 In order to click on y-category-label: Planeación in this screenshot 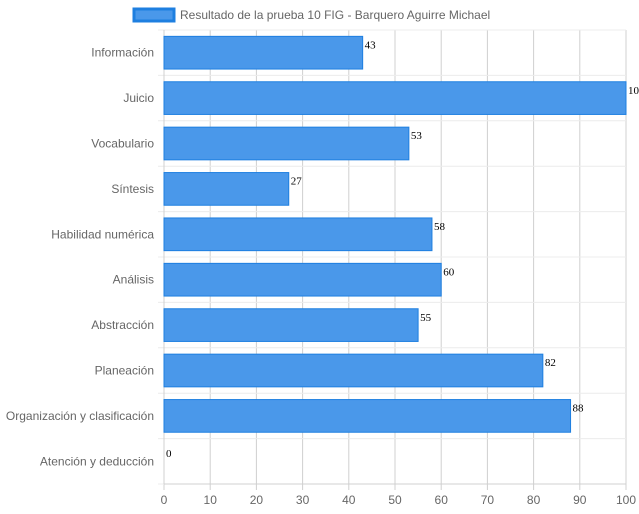, I will do `click(124, 371)`.